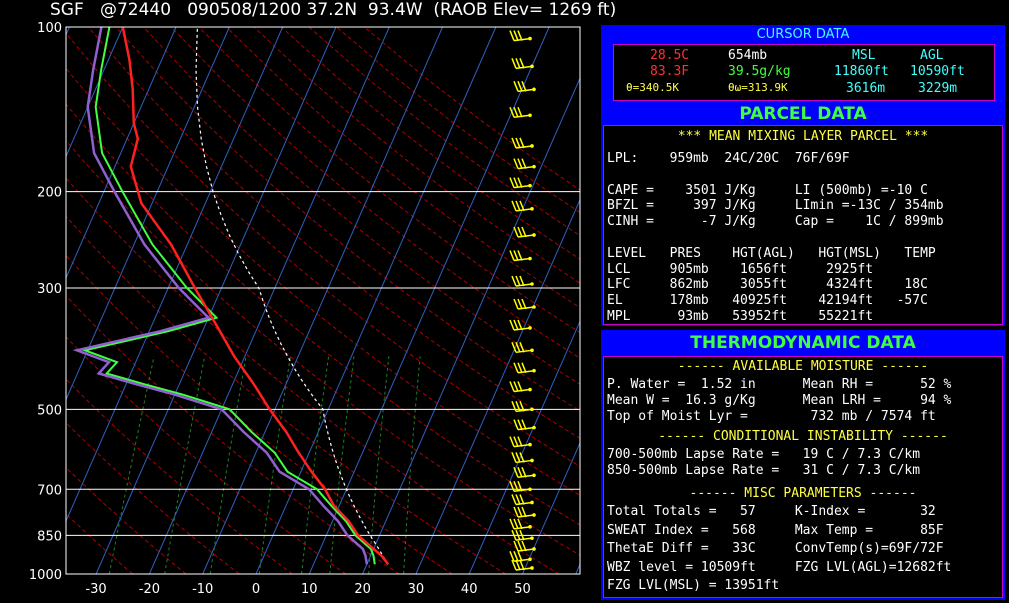 The height and width of the screenshot is (603, 1009). What do you see at coordinates (522, 589) in the screenshot?
I see `temperature-tick-label: 50` at bounding box center [522, 589].